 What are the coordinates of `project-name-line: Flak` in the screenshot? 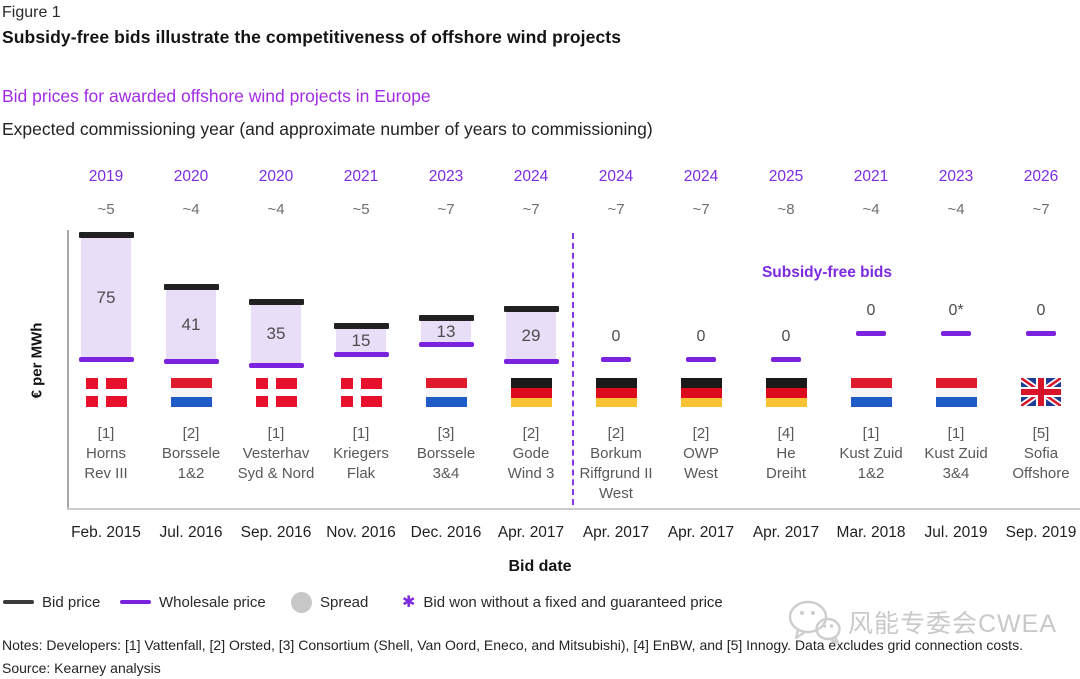 It's located at (361, 473).